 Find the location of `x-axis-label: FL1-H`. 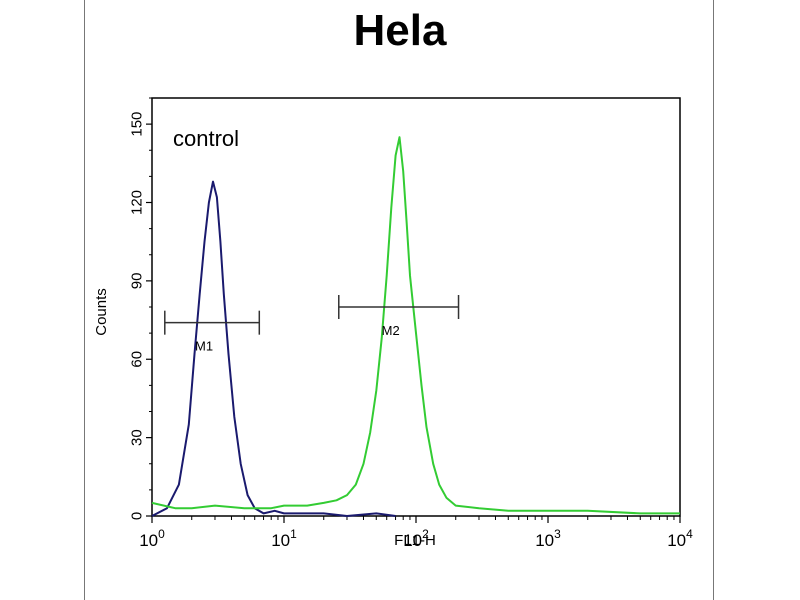

x-axis-label: FL1-H is located at coordinates (415, 540).